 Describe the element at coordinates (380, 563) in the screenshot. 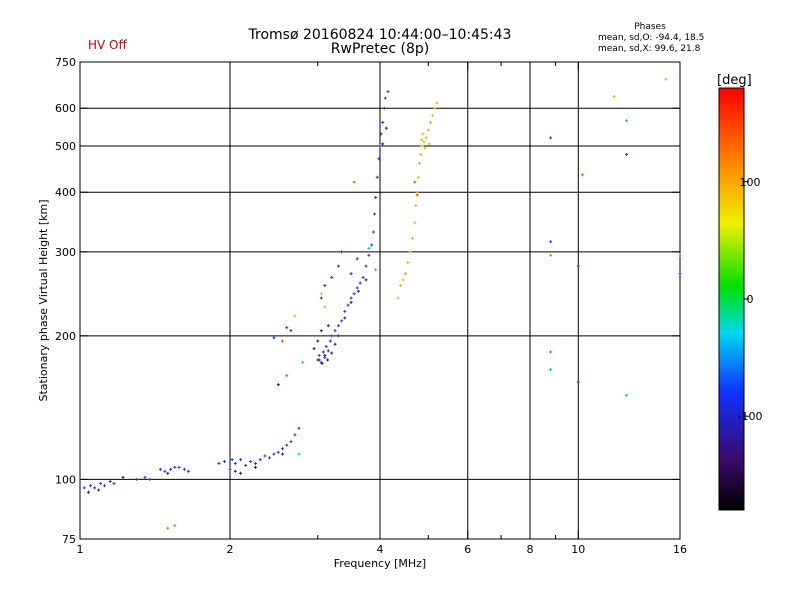

I see `x-axis-label: Frequency [MHz]` at that location.